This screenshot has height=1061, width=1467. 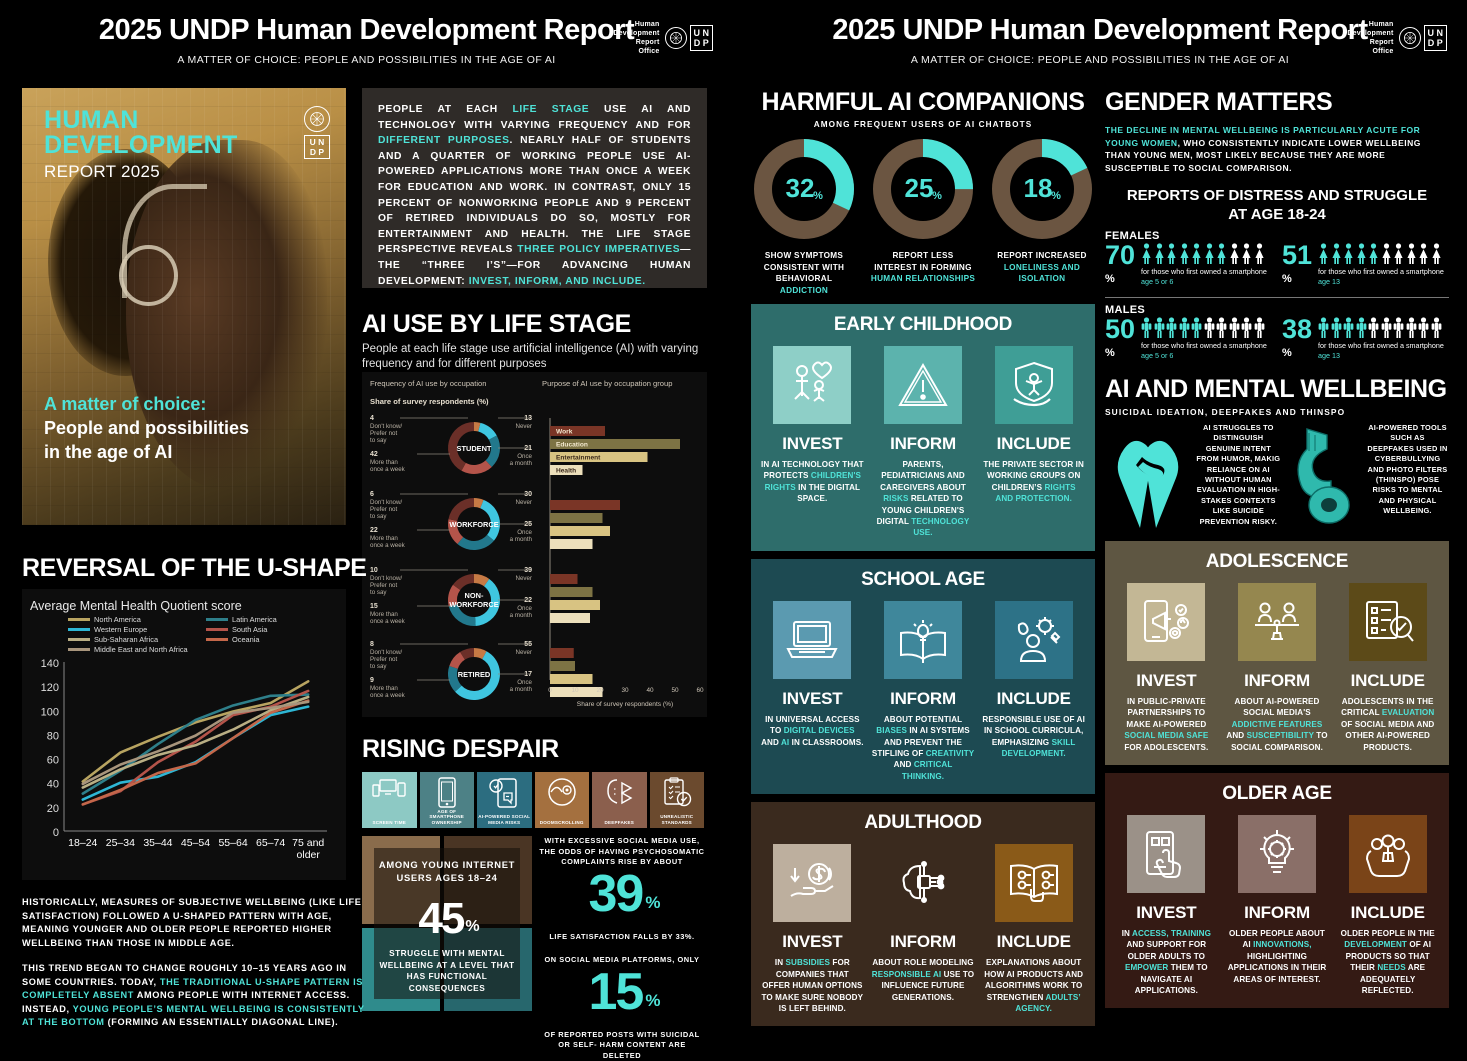 I want to click on svg-text: 25–34, so click(x=120, y=843).